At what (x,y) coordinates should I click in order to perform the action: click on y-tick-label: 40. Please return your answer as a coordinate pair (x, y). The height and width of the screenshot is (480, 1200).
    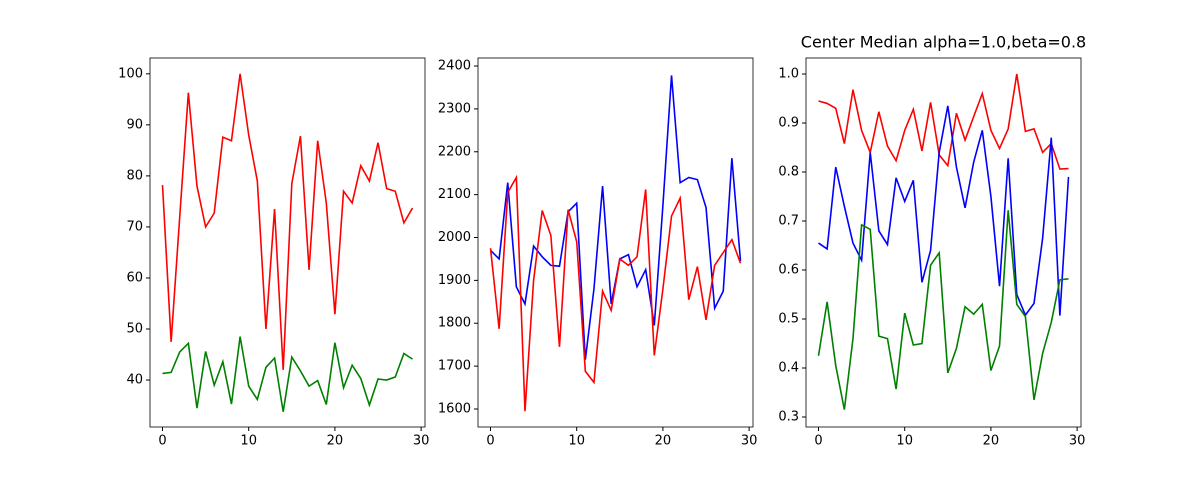
    Looking at the image, I should click on (134, 380).